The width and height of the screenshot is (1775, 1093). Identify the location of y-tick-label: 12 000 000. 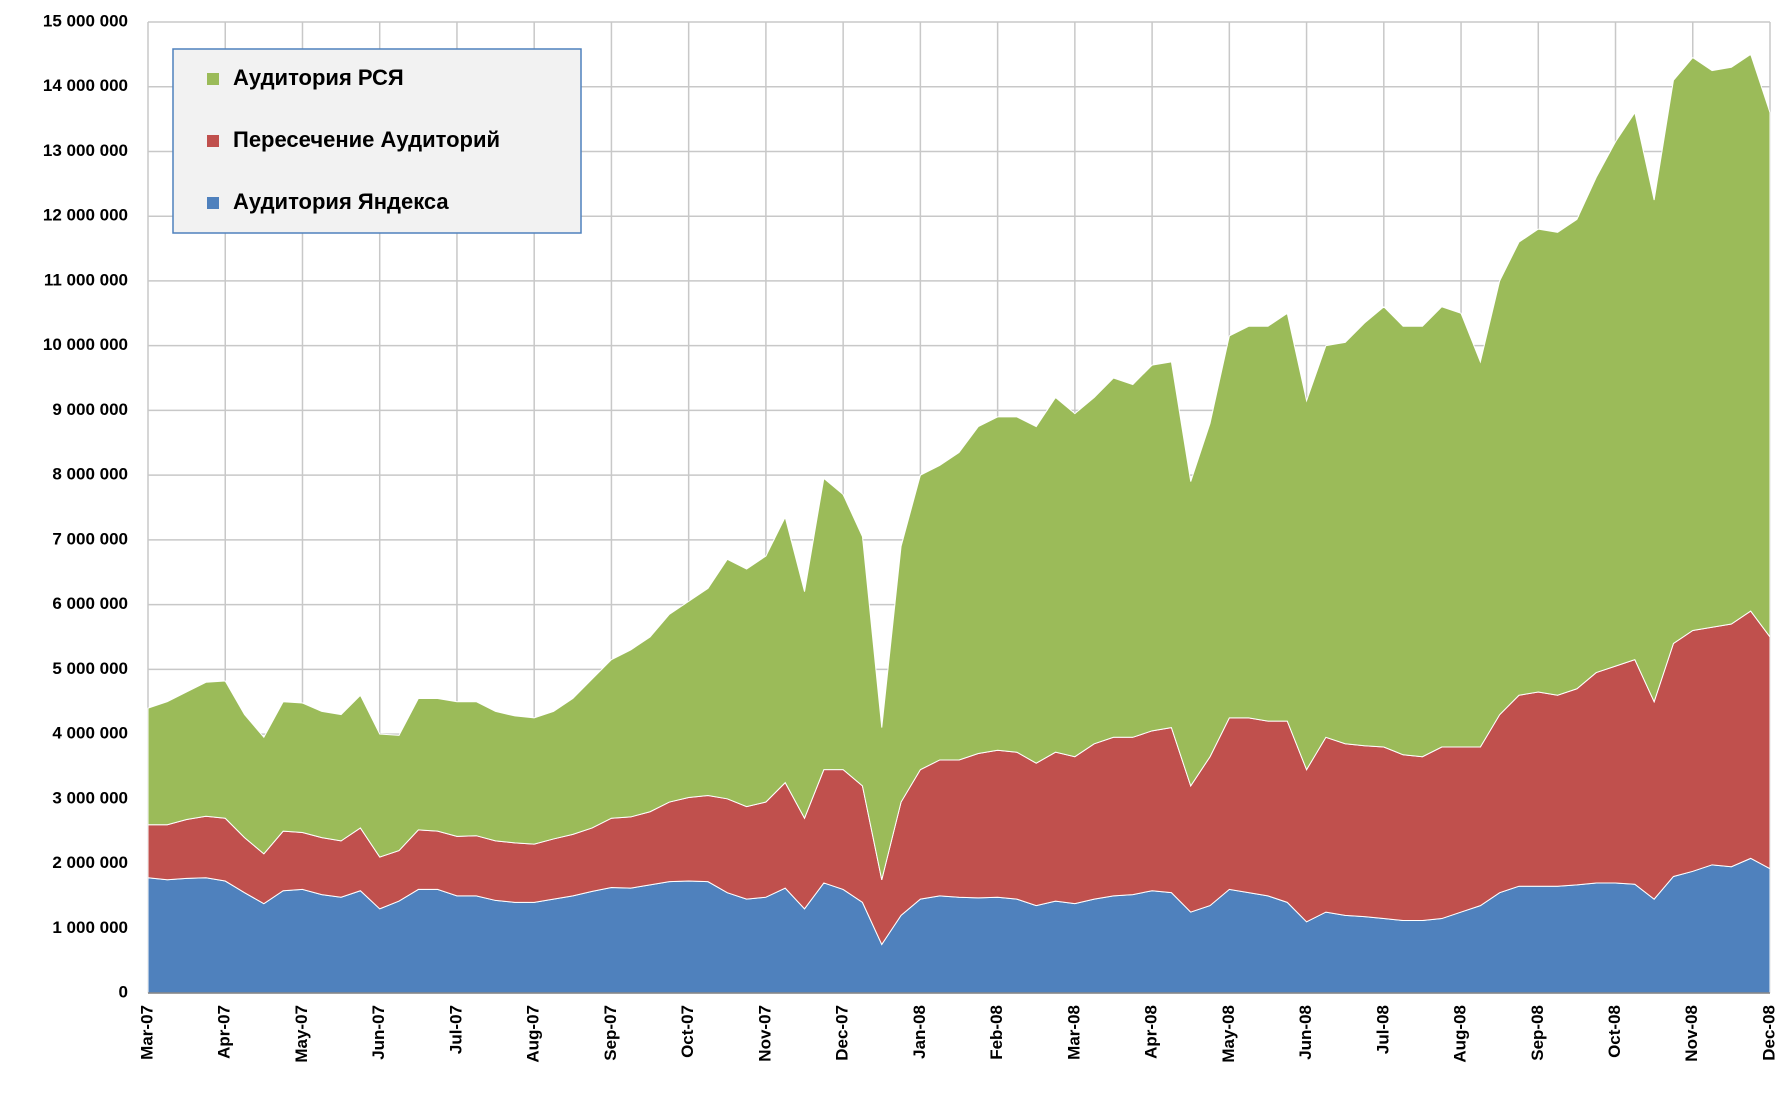
(85, 215).